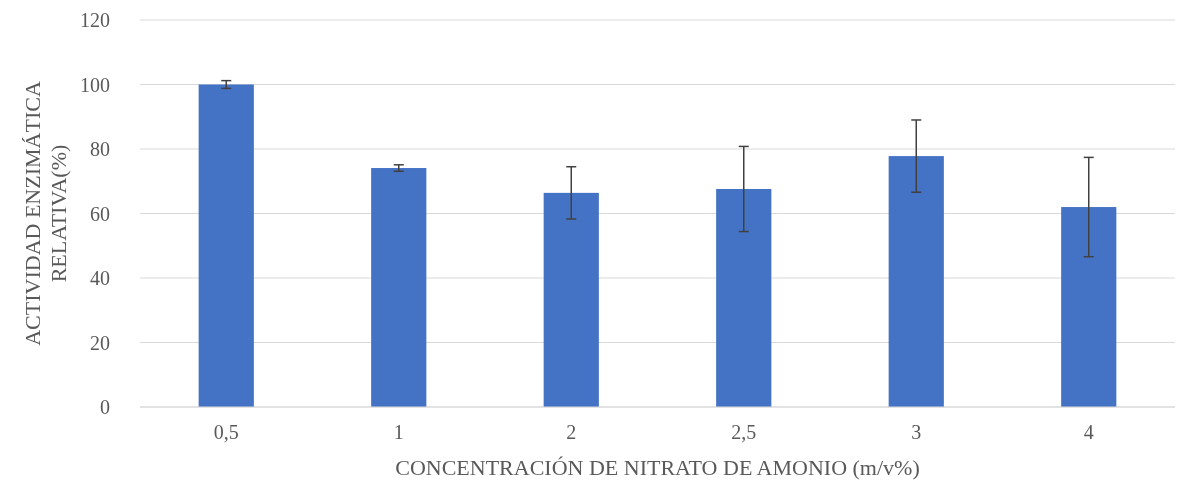  What do you see at coordinates (45, 213) in the screenshot?
I see `y-axis-title: ACTIVIDAD ENZIMÁTICA RELATIVA(%)` at bounding box center [45, 213].